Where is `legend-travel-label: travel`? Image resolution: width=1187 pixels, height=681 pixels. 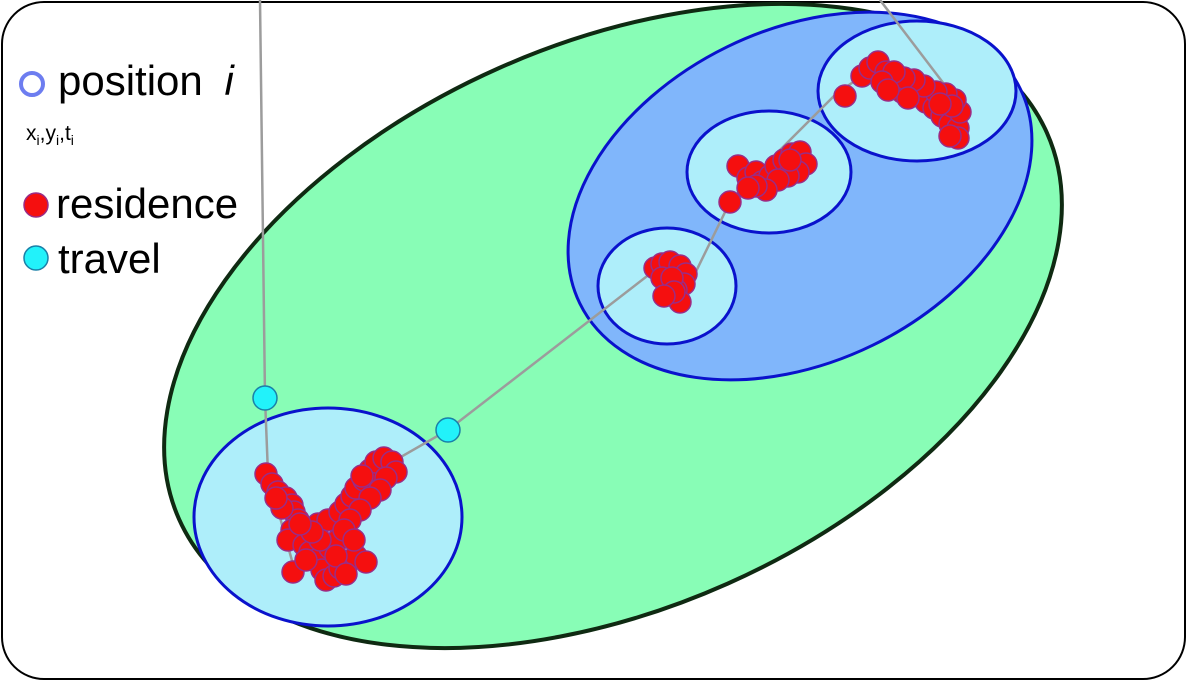
legend-travel-label: travel is located at coordinates (109, 258).